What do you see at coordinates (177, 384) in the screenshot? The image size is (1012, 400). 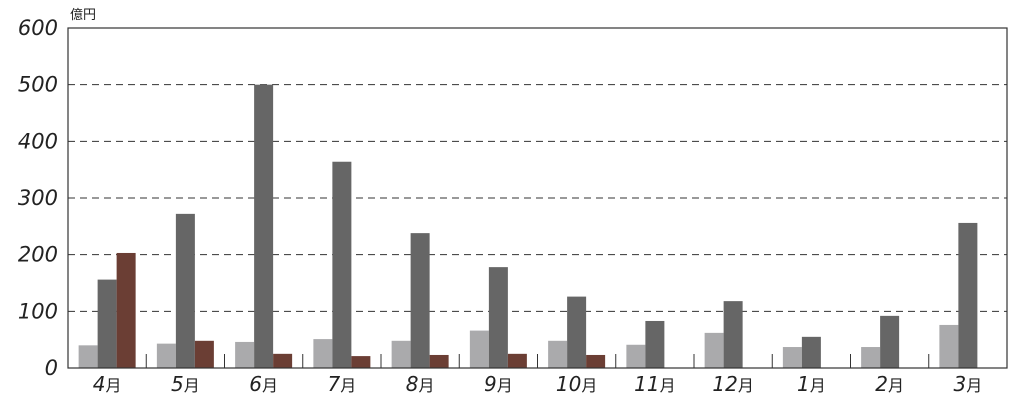 I see `x-tick-number: 5` at bounding box center [177, 384].